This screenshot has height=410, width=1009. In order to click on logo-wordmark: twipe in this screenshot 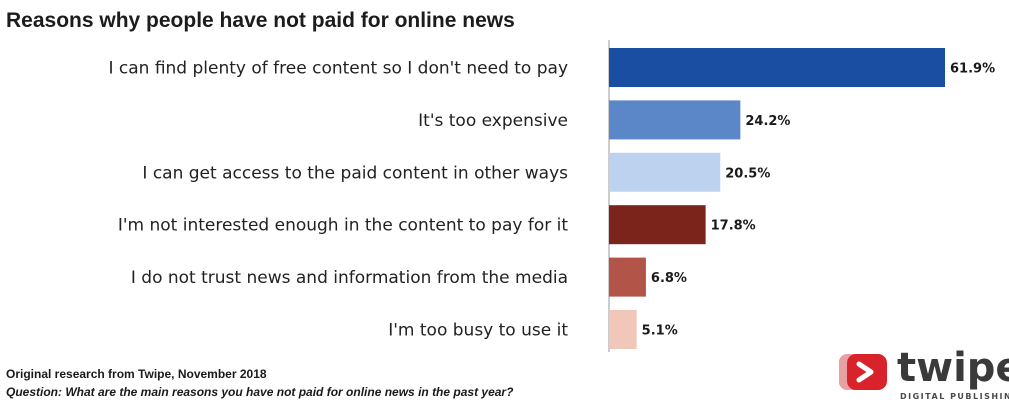, I will do `click(953, 368)`.